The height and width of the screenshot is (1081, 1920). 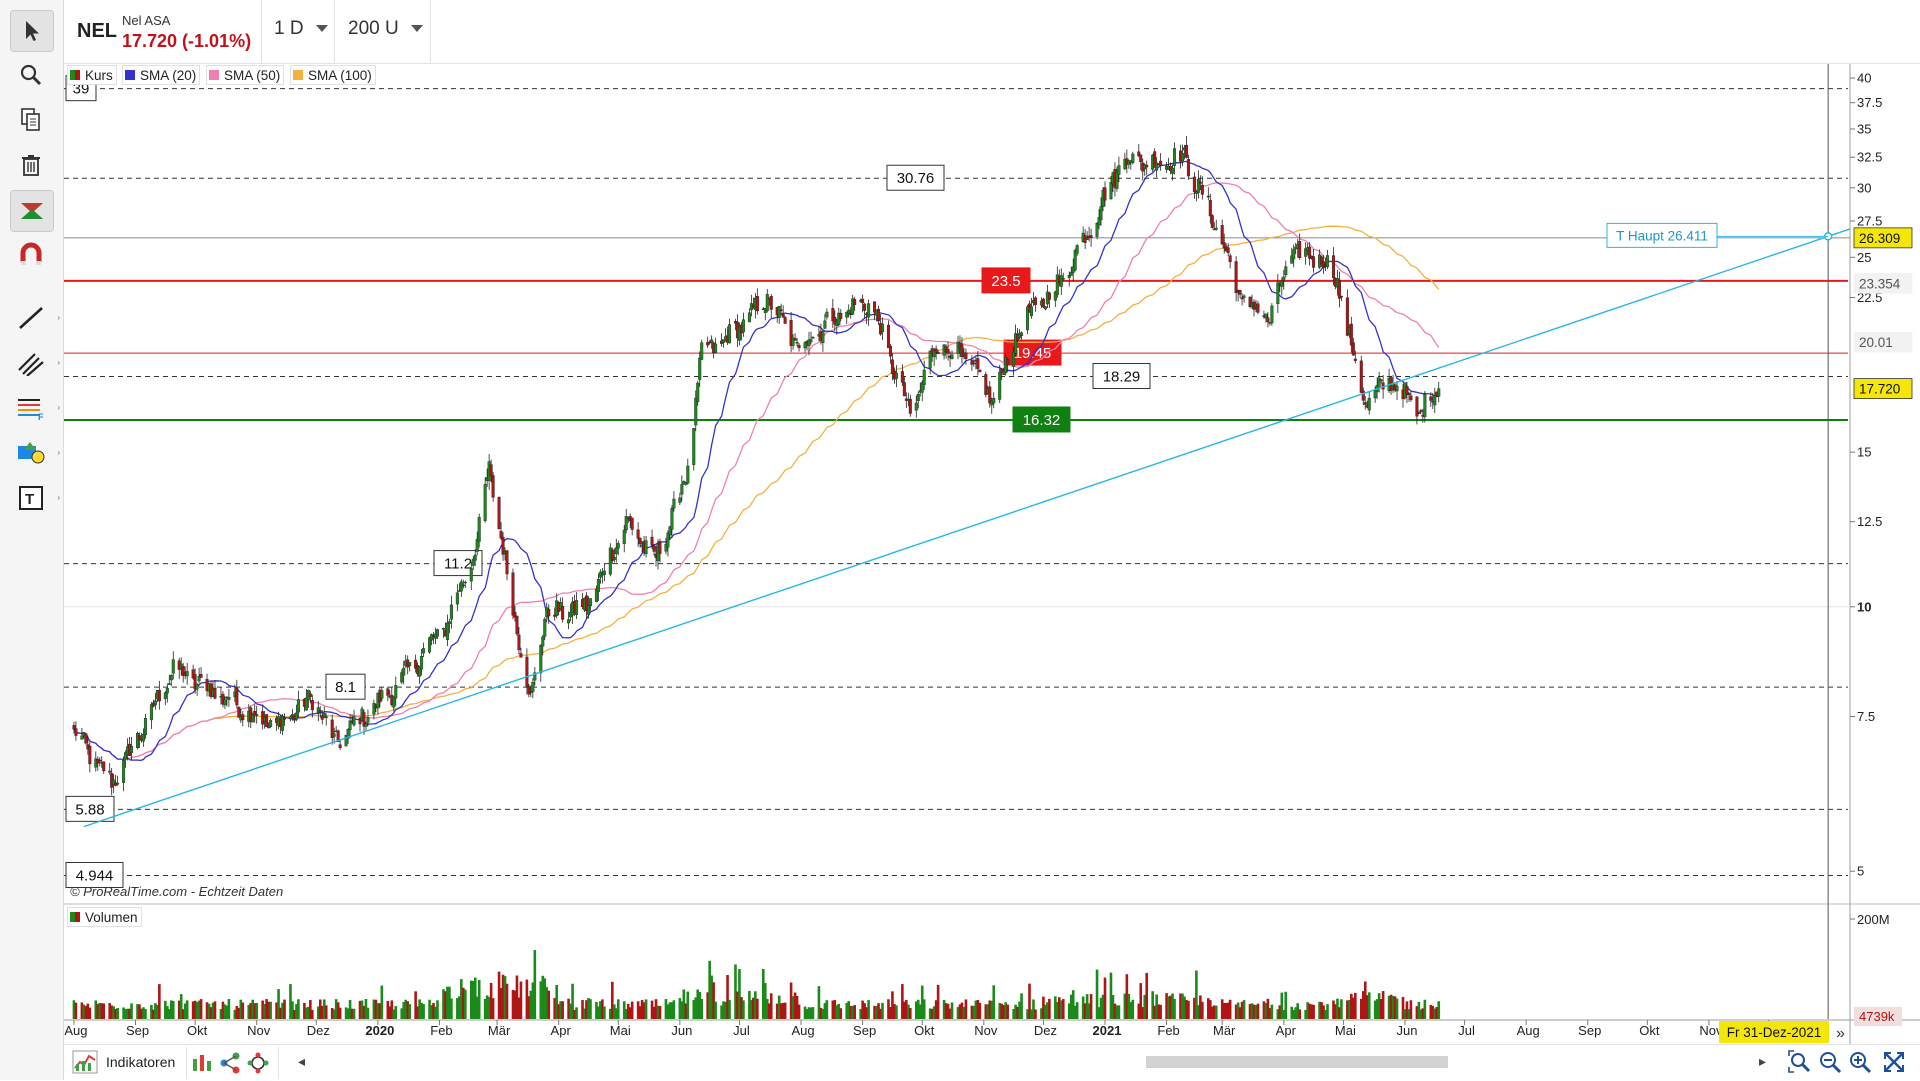 What do you see at coordinates (35, 453) in the screenshot?
I see `shapes-tool-icon: ›` at bounding box center [35, 453].